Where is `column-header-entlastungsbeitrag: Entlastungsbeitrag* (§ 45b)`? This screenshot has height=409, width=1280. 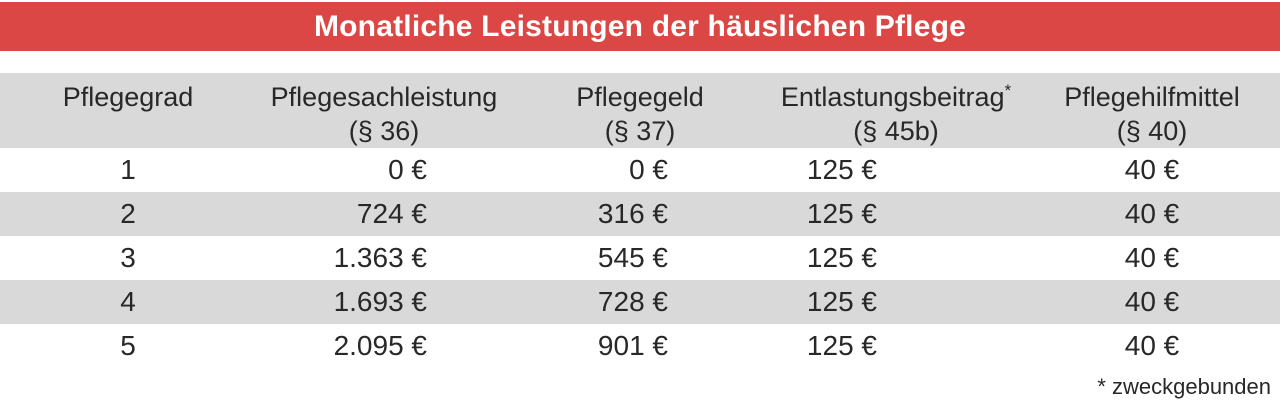
column-header-entlastungsbeitrag: Entlastungsbeitrag* (§ 45b) is located at coordinates (896, 110).